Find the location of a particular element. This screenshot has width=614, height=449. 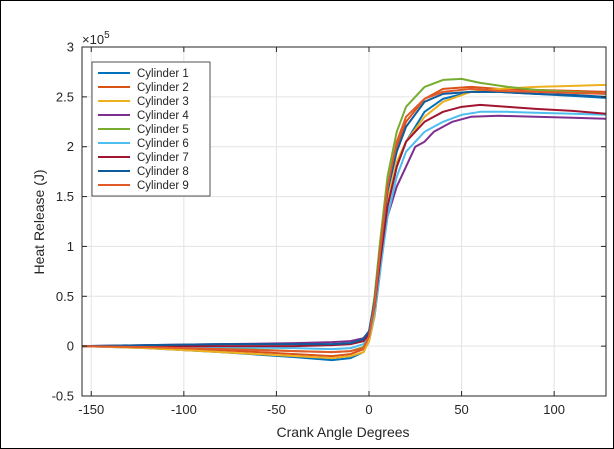

legend-item: Cylinder 4 is located at coordinates (143, 116).